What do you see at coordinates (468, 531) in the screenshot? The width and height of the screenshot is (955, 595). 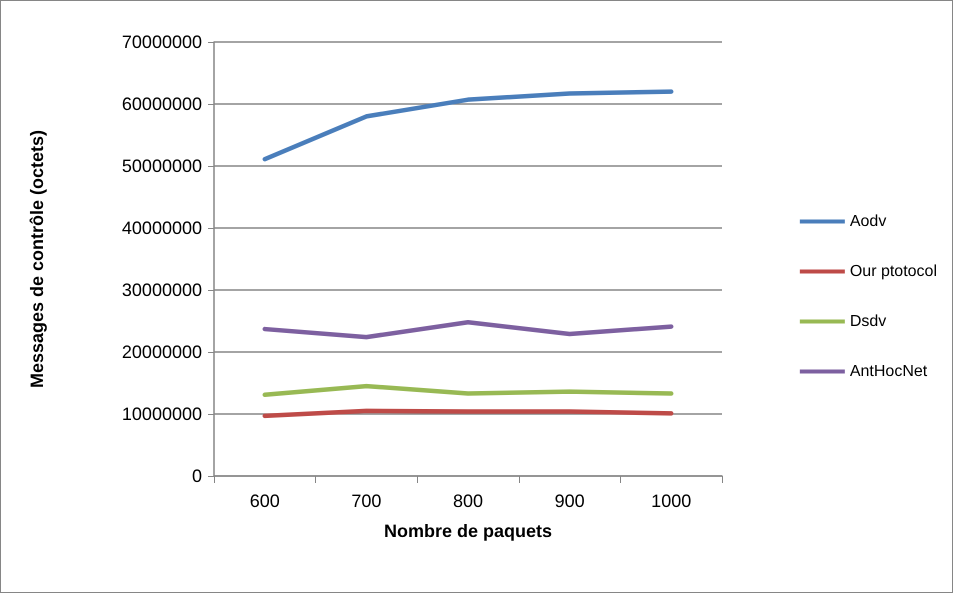 I see `x-axis-title: Nombre de paquets` at bounding box center [468, 531].